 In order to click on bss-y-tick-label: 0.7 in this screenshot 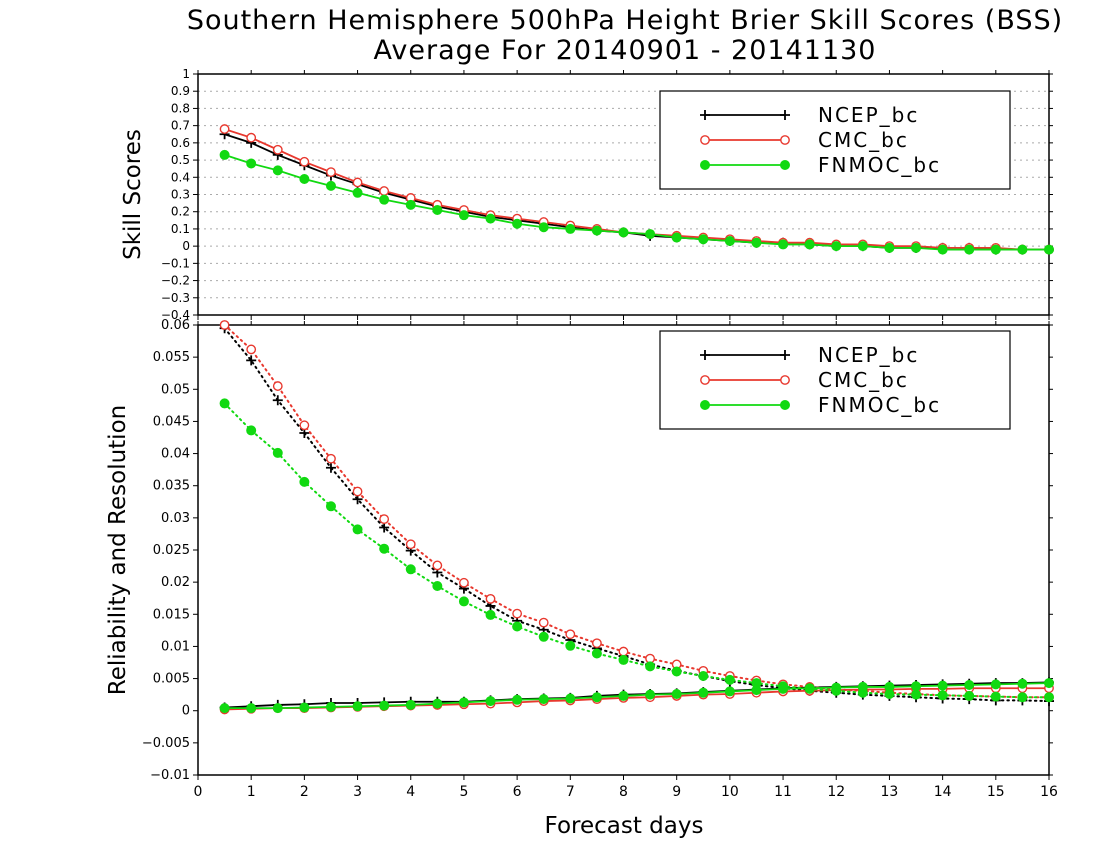, I will do `click(180, 126)`.